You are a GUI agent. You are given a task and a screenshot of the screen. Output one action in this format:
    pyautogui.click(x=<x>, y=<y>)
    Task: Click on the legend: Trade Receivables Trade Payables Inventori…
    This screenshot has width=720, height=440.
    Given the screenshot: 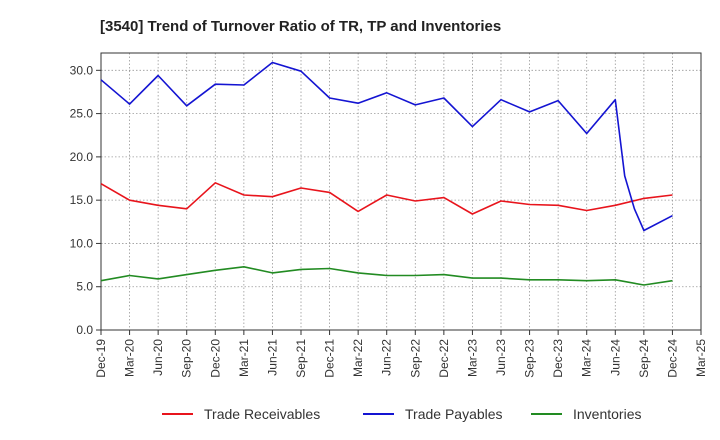 What is the action you would take?
    pyautogui.click(x=401, y=414)
    